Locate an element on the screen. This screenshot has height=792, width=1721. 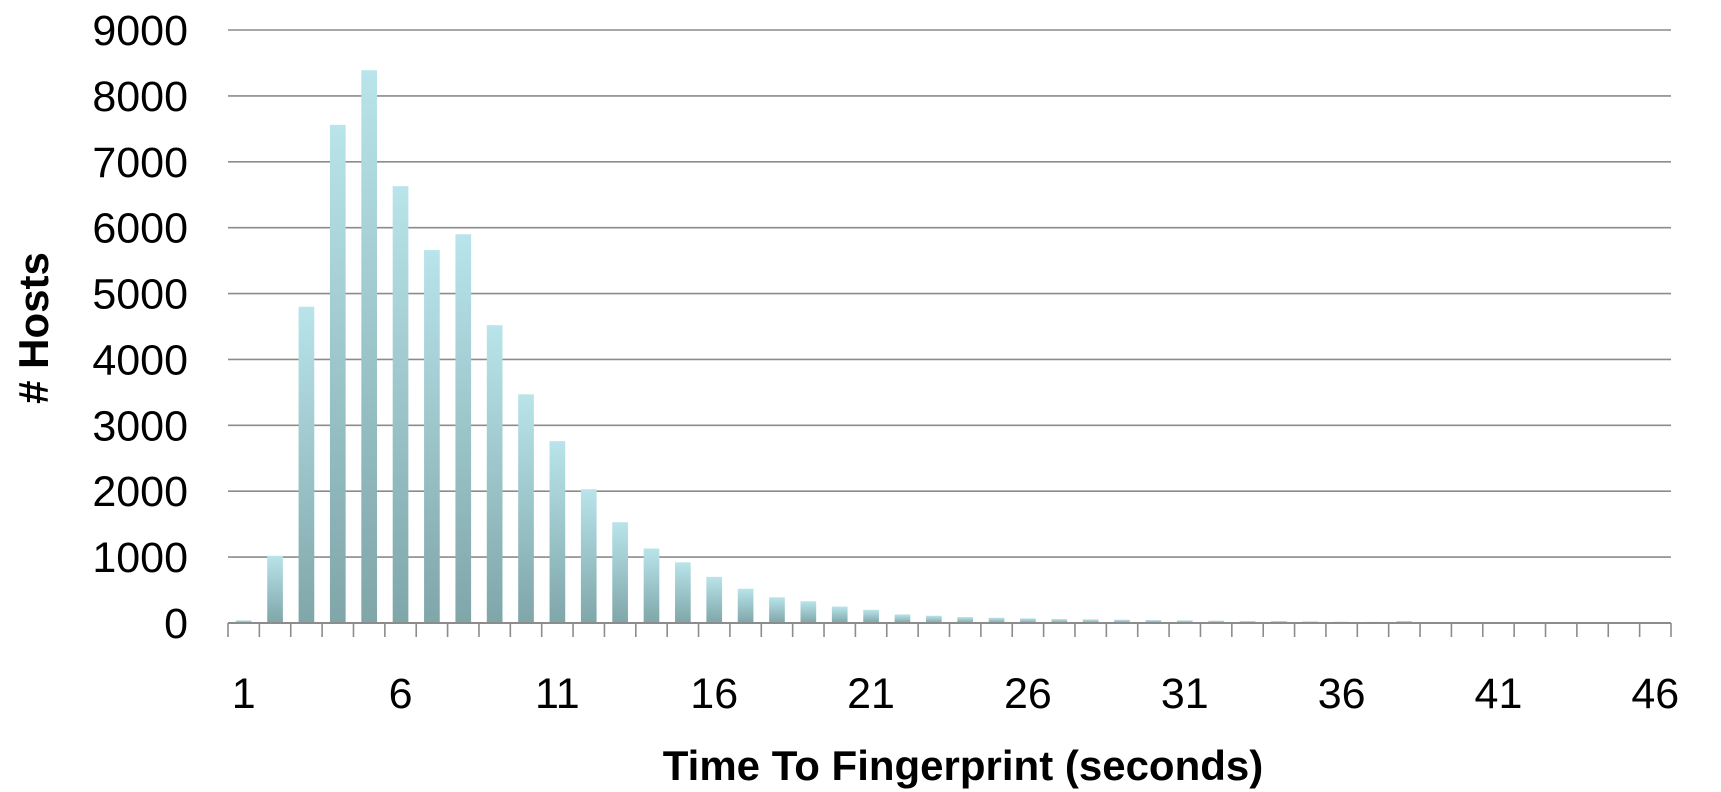
x-tick-label: 46 is located at coordinates (1655, 694).